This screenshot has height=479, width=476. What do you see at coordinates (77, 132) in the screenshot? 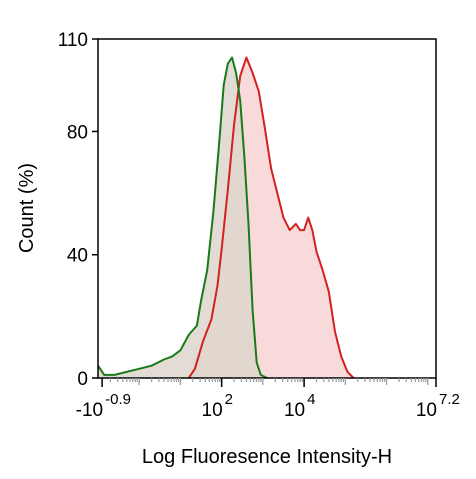
I see `y-tick-label: 80` at bounding box center [77, 132].